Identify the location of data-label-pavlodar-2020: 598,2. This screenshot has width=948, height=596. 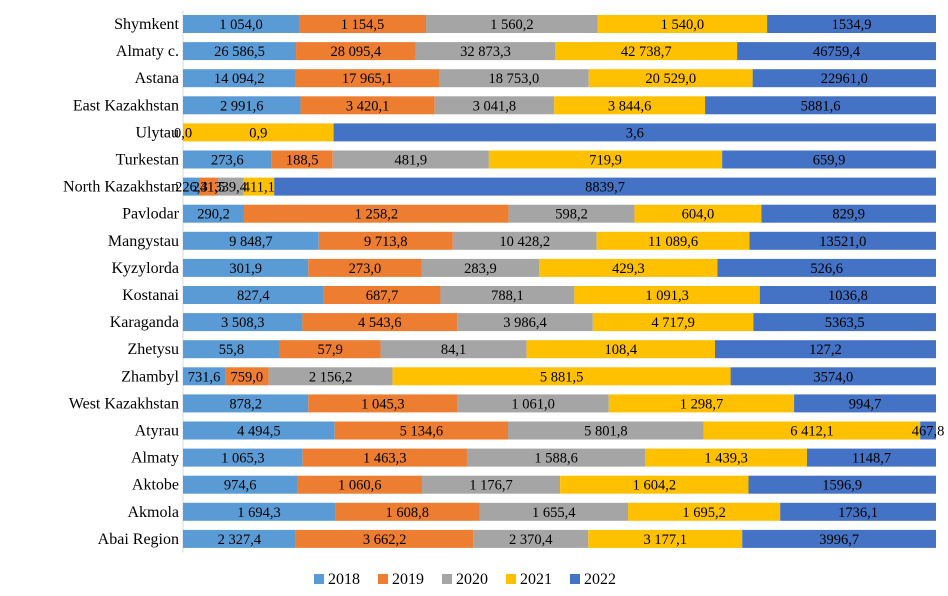
(571, 215).